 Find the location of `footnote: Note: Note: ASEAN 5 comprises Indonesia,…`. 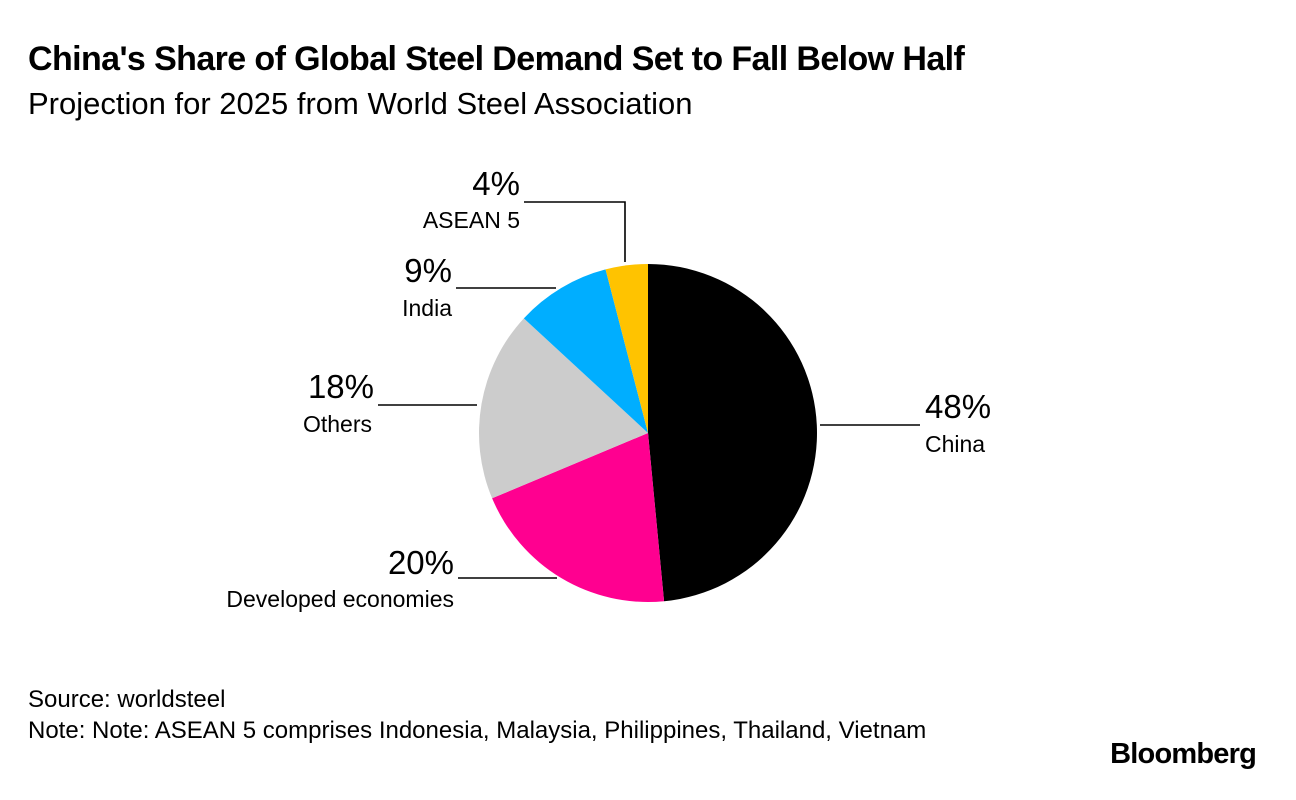

footnote: Note: Note: ASEAN 5 comprises Indonesia,… is located at coordinates (477, 730).